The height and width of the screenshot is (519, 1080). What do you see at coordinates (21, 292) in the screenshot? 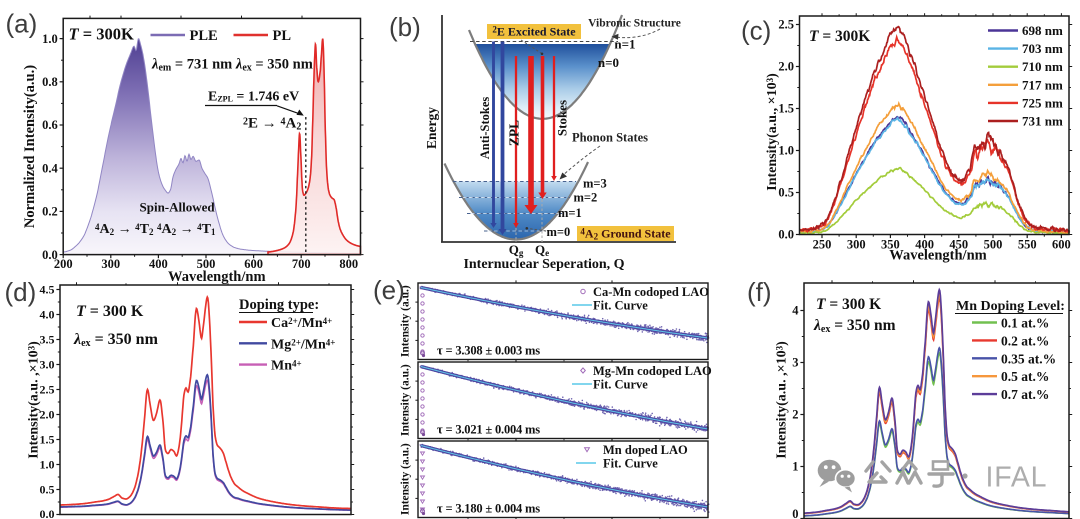
I see `svg-text: (d)` at bounding box center [21, 292].